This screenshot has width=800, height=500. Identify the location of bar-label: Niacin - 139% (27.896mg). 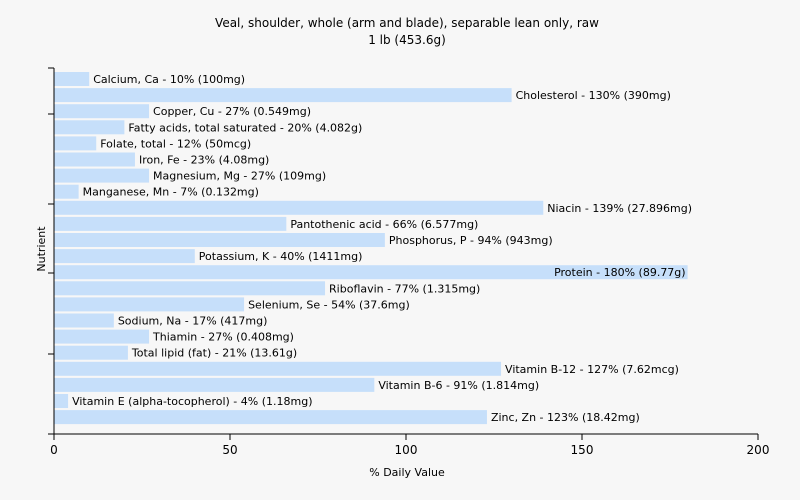
(619, 208).